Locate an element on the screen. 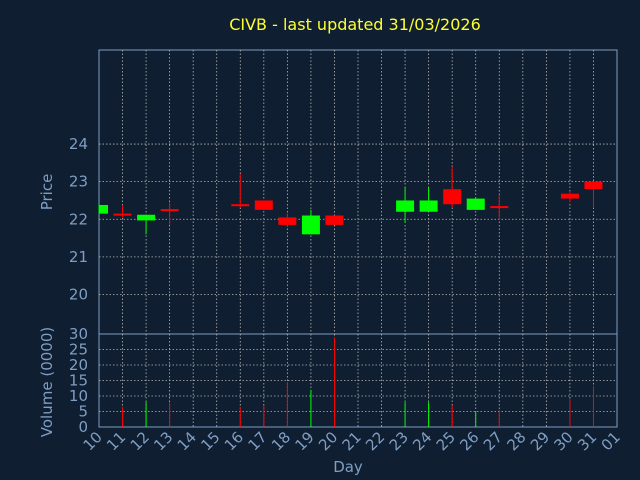 The height and width of the screenshot is (480, 640). price-tick-label: 20 is located at coordinates (78, 295).